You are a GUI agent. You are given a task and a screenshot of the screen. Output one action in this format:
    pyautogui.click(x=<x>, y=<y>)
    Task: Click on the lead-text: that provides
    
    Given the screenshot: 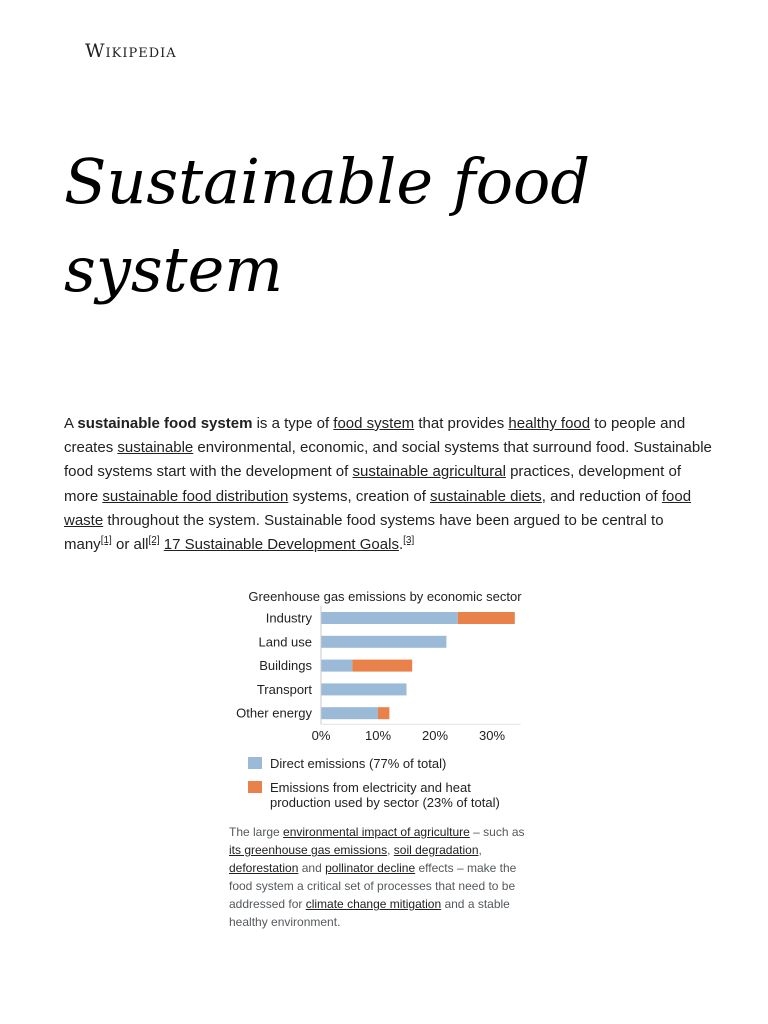 What is the action you would take?
    pyautogui.click(x=461, y=423)
    